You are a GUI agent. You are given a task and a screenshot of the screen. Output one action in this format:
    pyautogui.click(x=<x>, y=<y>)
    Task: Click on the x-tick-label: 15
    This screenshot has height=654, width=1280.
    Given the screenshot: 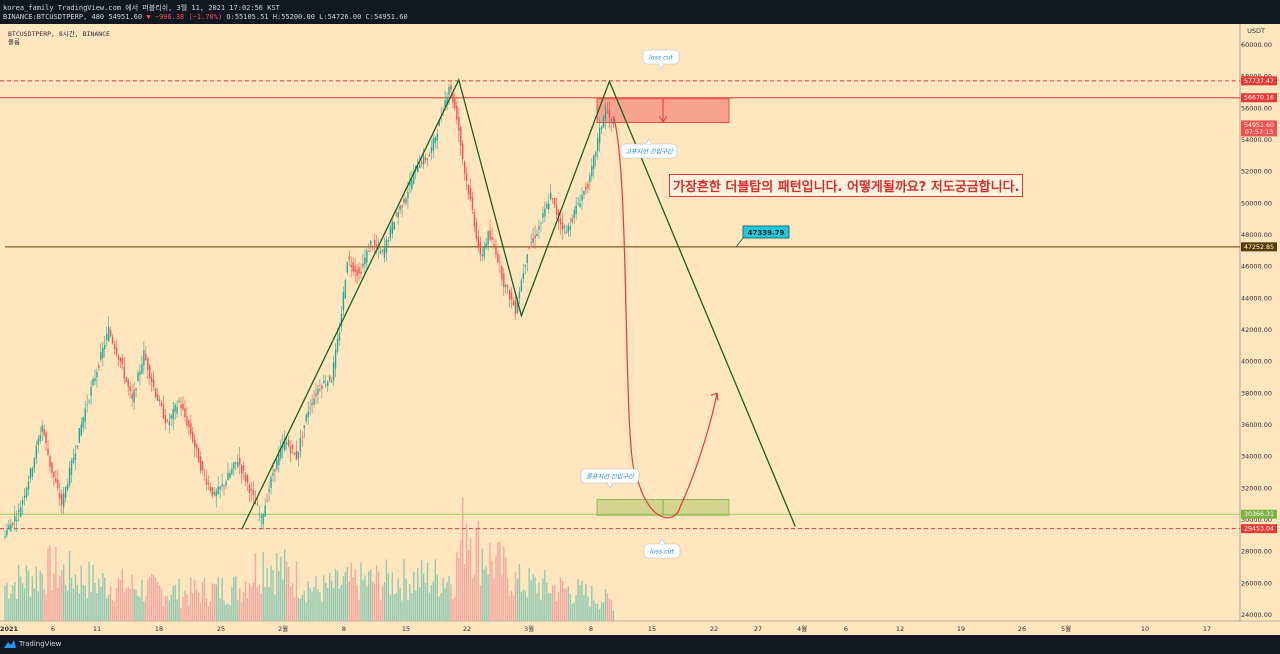 What is the action you would take?
    pyautogui.click(x=406, y=629)
    